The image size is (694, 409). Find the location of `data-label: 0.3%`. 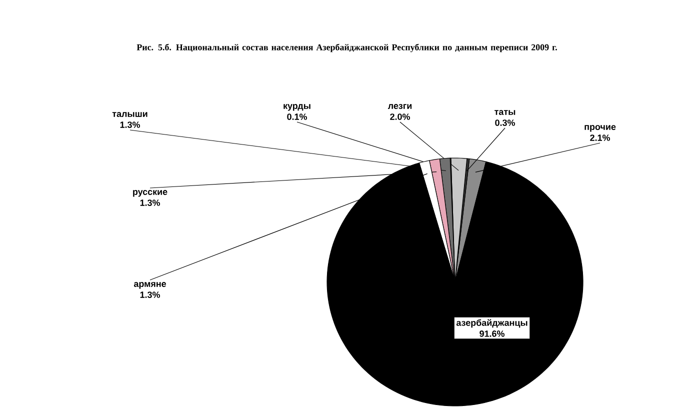

data-label: 0.3% is located at coordinates (505, 123).